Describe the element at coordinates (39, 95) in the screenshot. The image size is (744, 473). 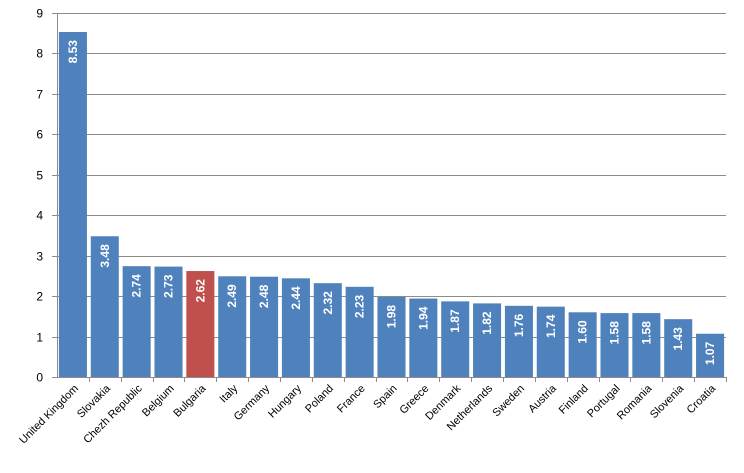
I see `y-tick-label: 7` at that location.